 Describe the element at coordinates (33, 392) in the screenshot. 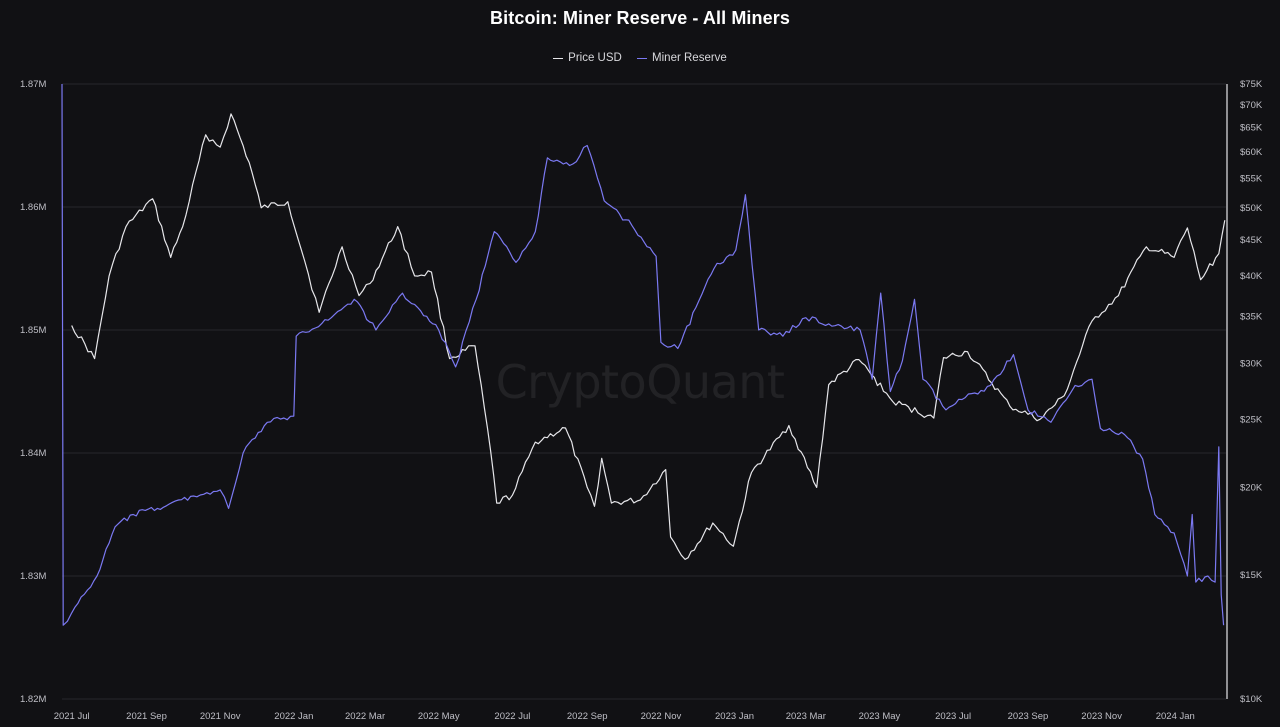

I see `left-axis: 1.82M 1.83M 1.84M 1.85M 1.86M 1.87M` at that location.